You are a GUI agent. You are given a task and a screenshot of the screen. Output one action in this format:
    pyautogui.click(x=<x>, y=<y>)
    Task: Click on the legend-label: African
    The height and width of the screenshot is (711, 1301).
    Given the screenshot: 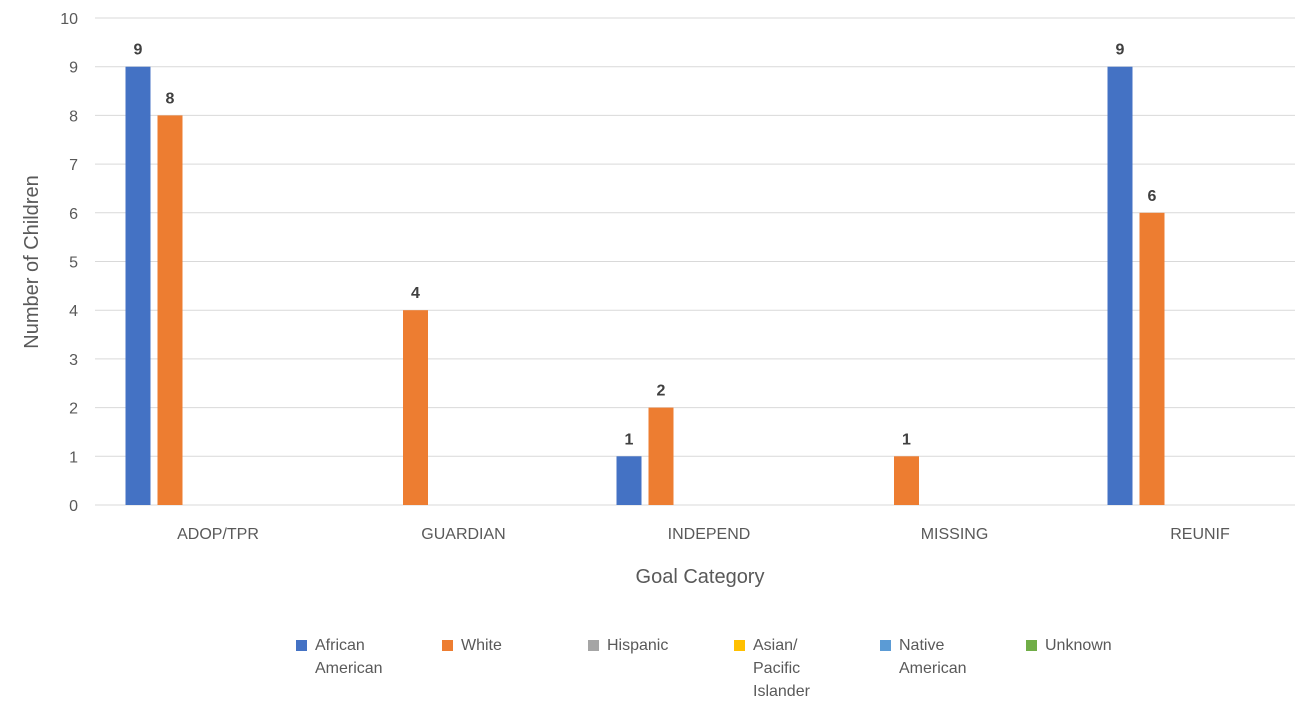 What is the action you would take?
    pyautogui.click(x=340, y=645)
    